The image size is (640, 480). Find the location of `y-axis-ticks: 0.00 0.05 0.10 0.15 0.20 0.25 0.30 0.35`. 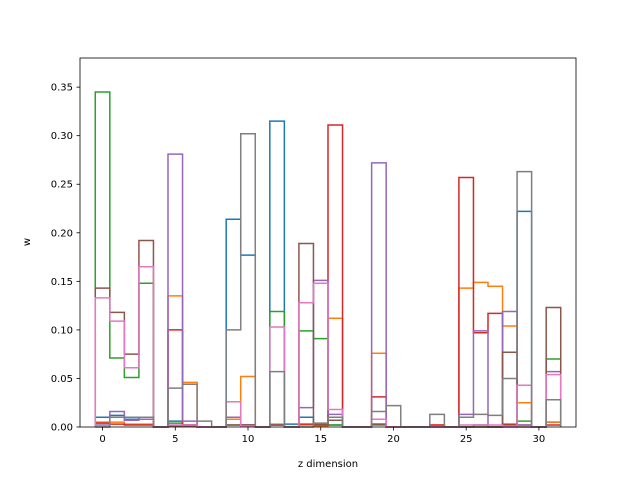

y-axis-ticks: 0.00 0.05 0.10 0.15 0.20 0.25 0.30 0.35 is located at coordinates (65, 258).